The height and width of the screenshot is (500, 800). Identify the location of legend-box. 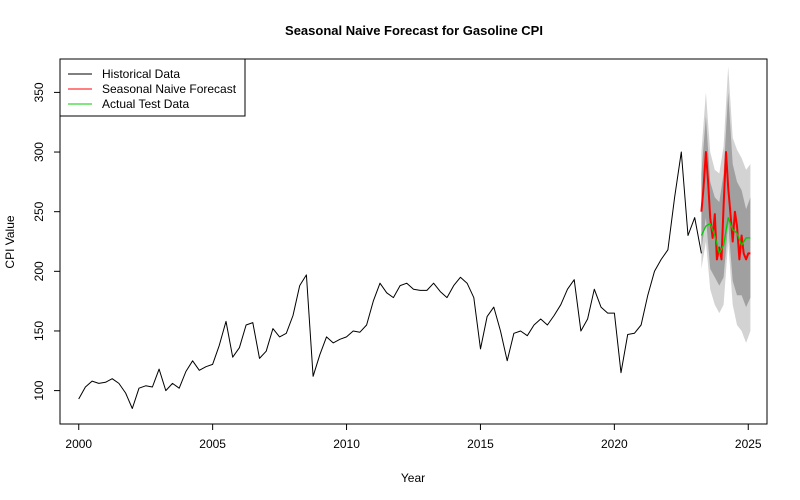
(152, 87).